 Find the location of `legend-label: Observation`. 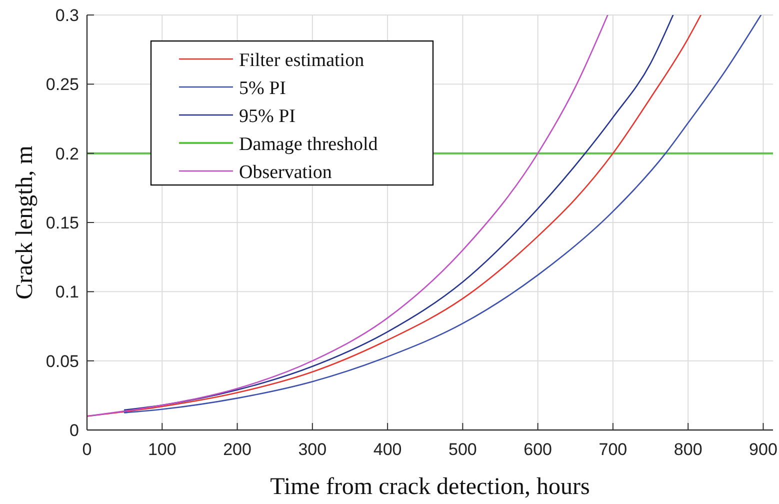

legend-label: Observation is located at coordinates (285, 172).